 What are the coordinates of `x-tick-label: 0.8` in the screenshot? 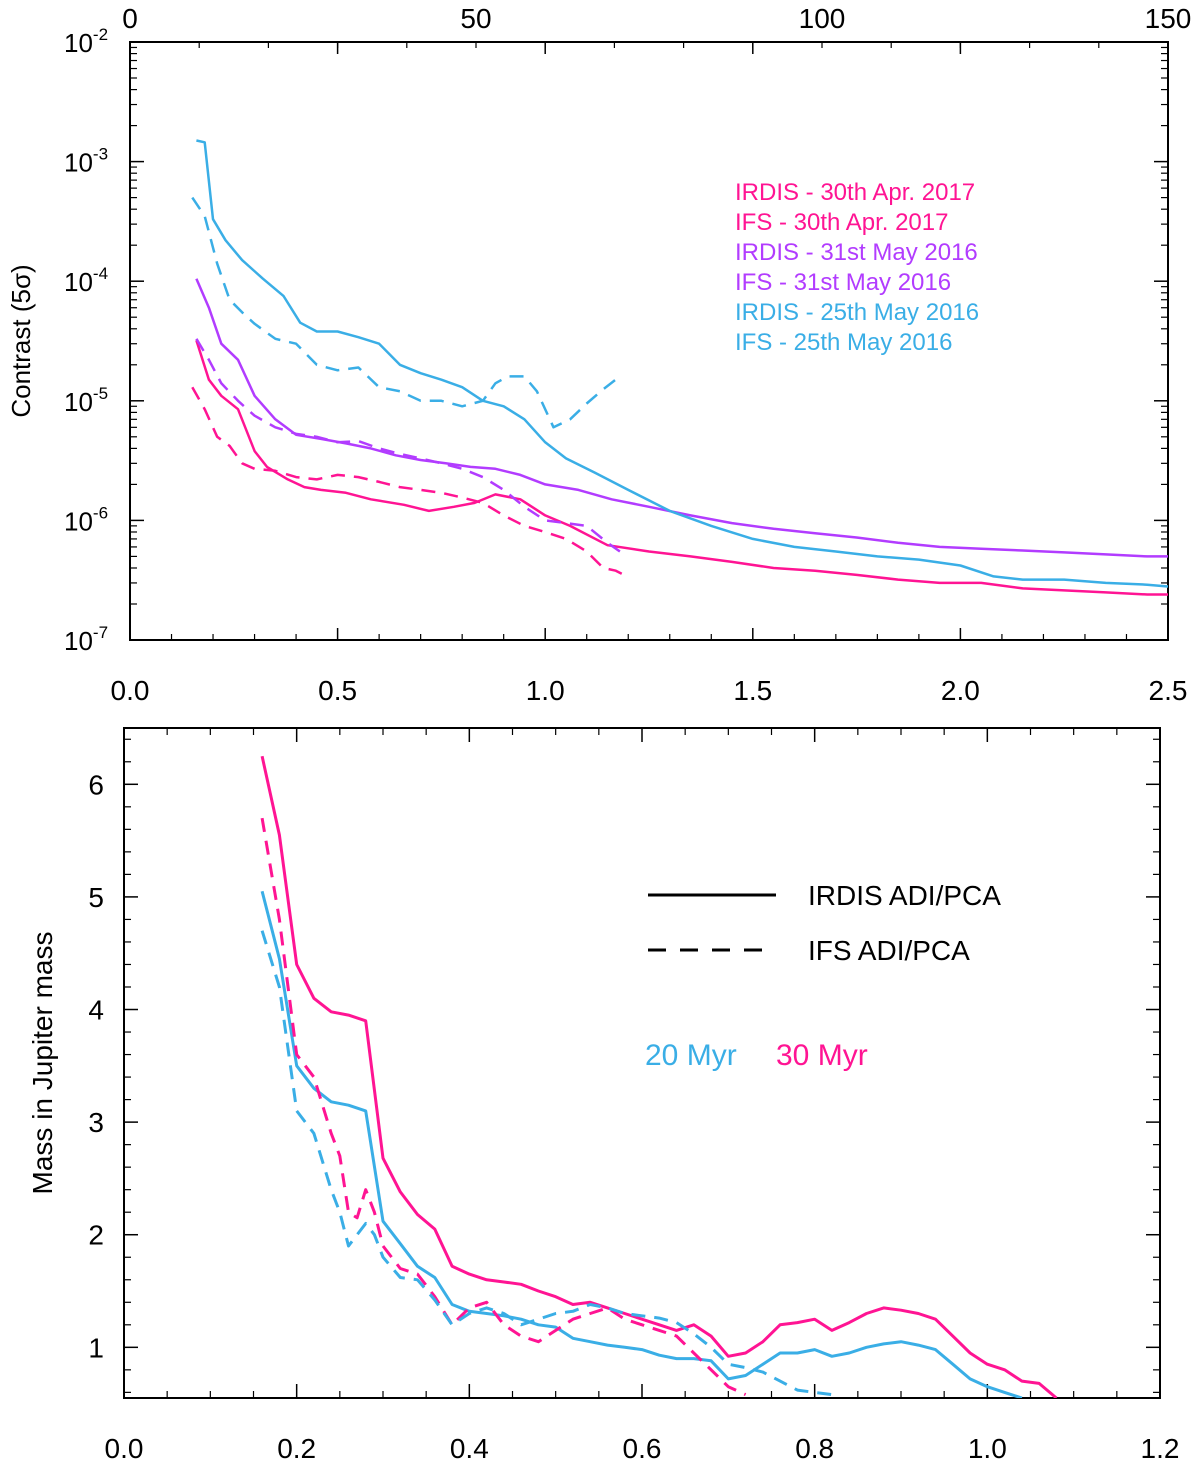 It's located at (814, 1448).